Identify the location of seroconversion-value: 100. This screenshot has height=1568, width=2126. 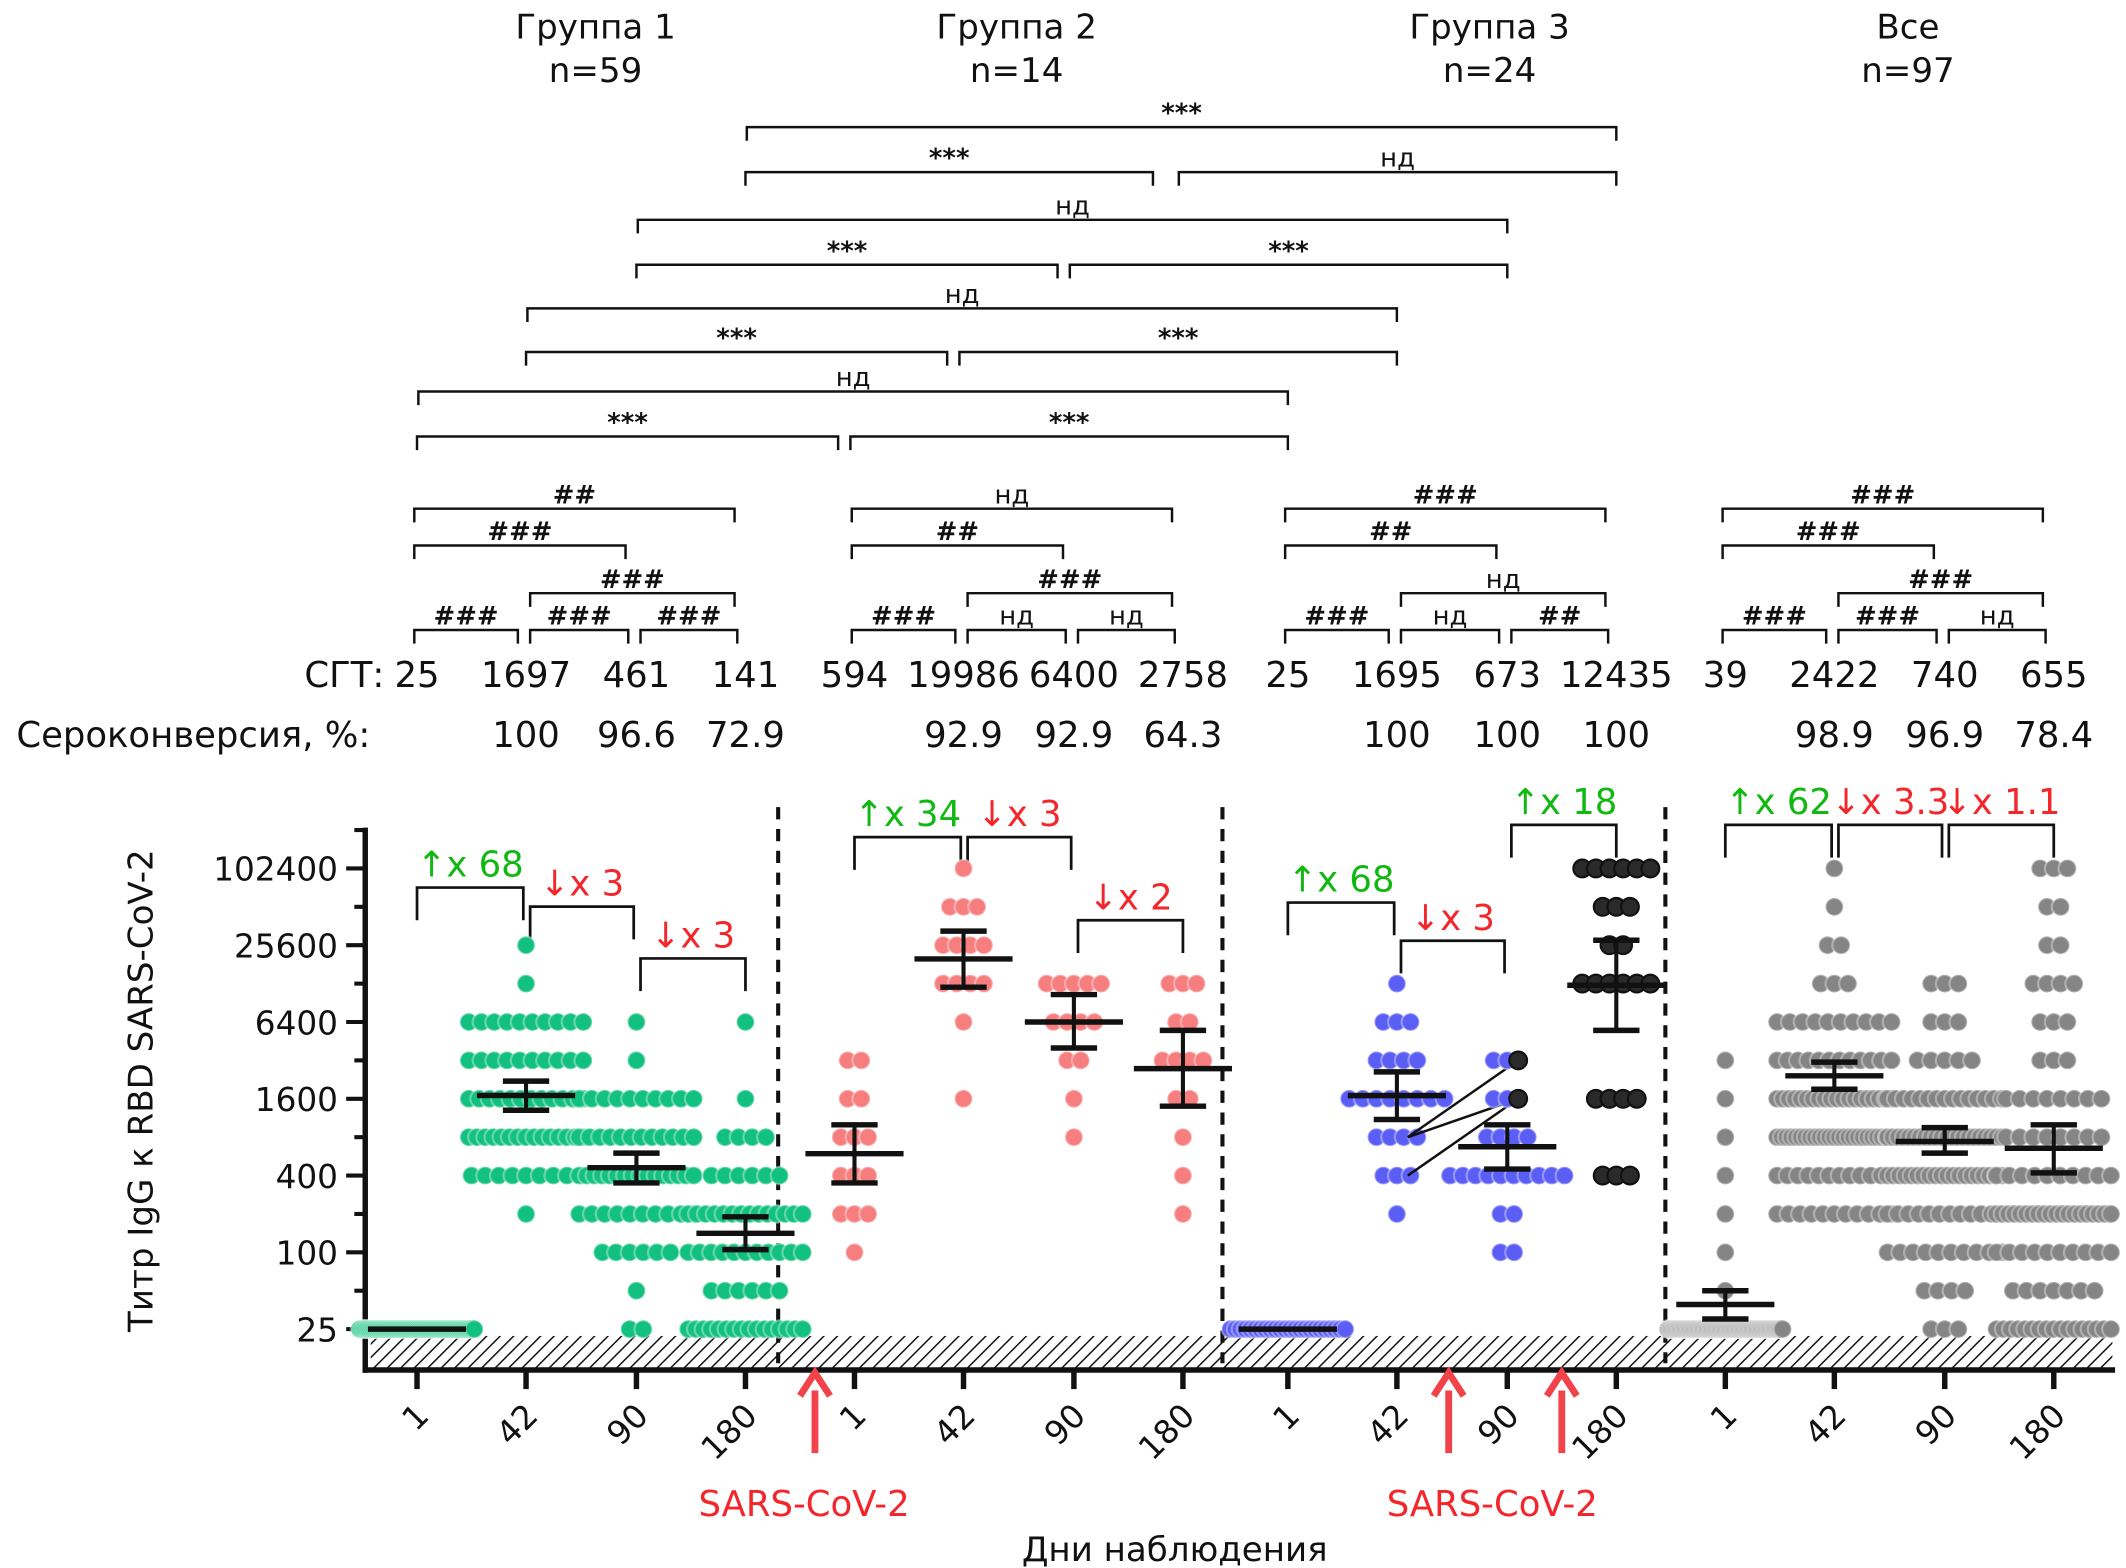
(1397, 735).